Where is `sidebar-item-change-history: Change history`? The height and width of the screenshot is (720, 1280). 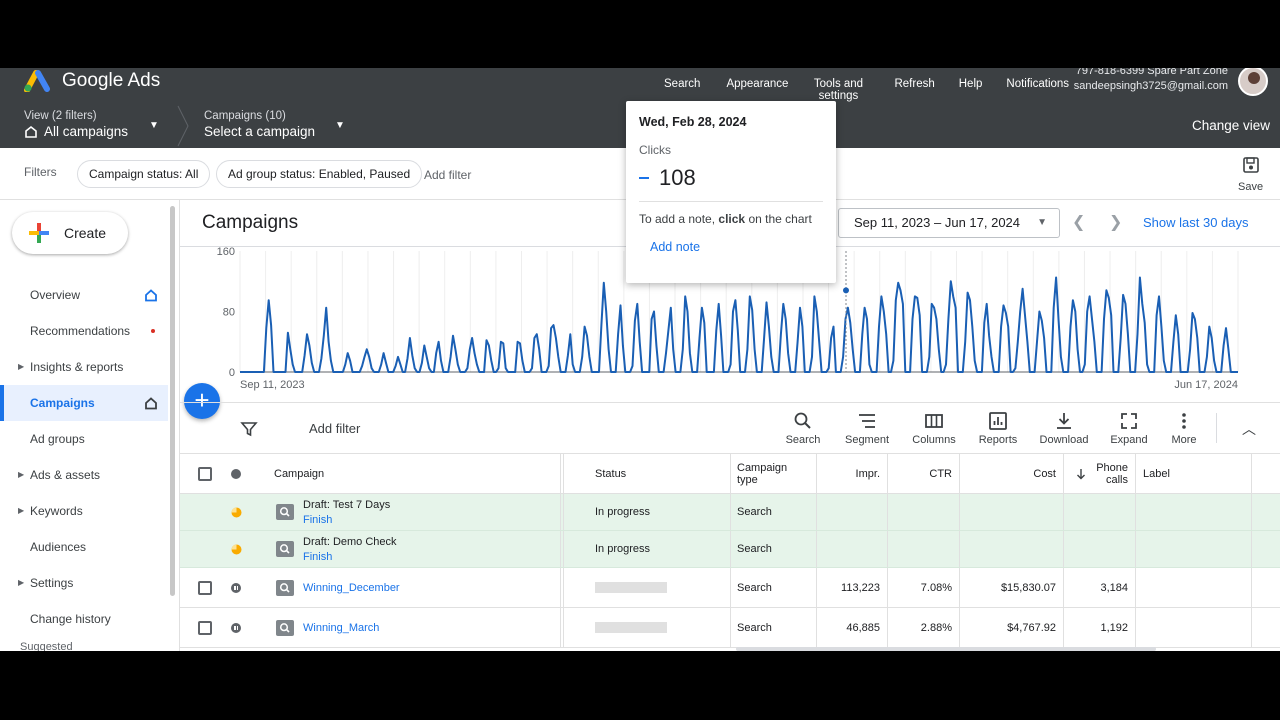 sidebar-item-change-history: Change history is located at coordinates (84, 619).